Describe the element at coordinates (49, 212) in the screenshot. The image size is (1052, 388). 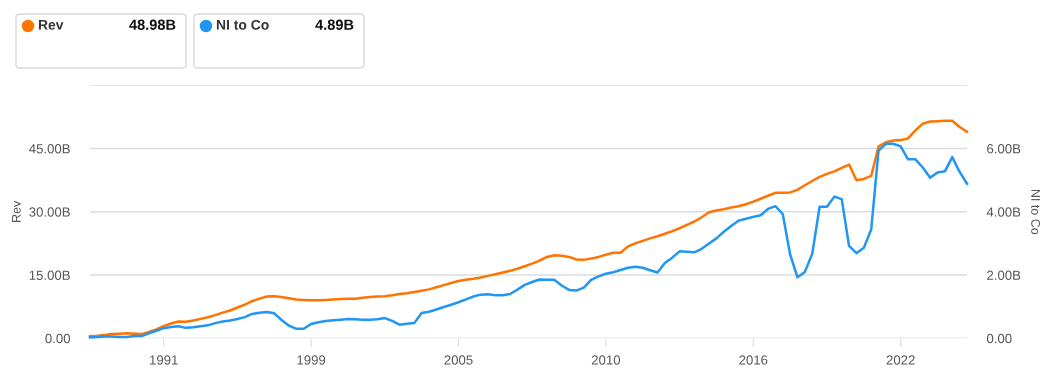
I see `y-tick-label: 30.00B` at that location.